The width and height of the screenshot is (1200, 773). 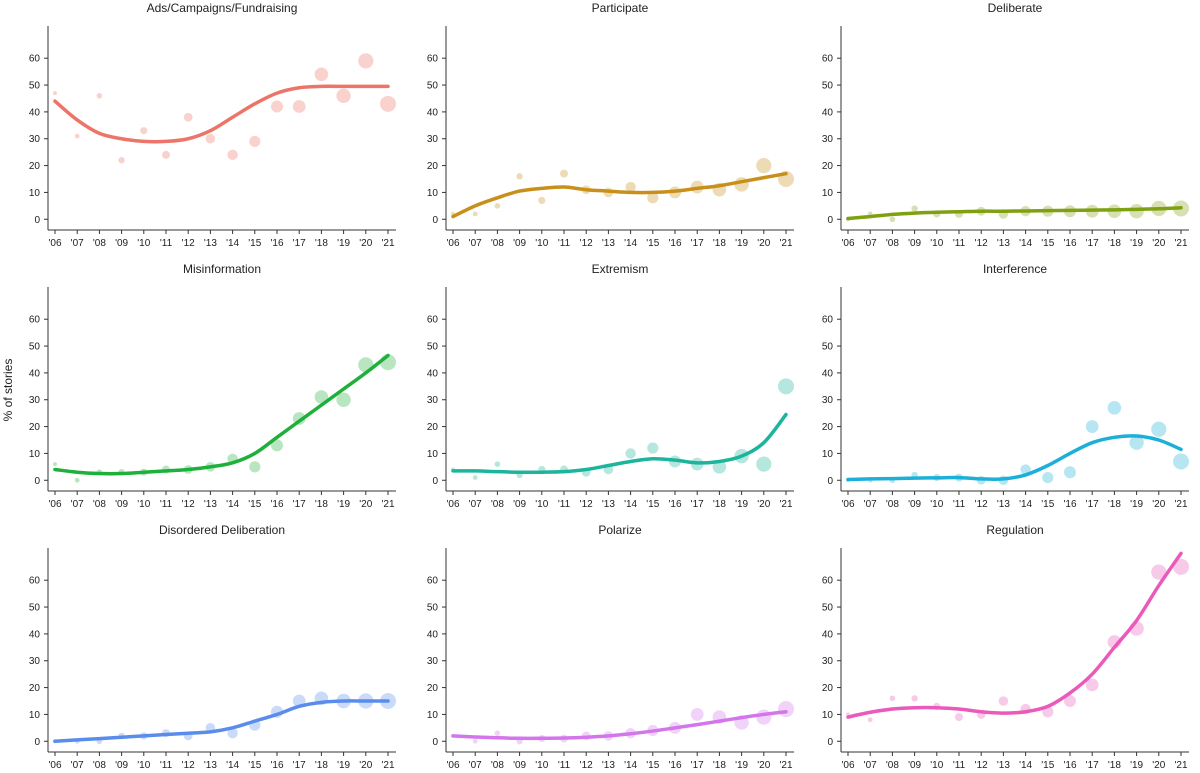 I want to click on x-tick-label: '10, so click(x=936, y=765).